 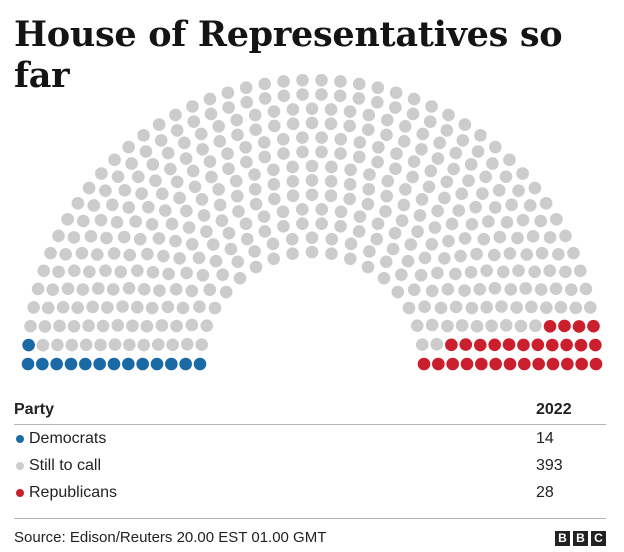 What do you see at coordinates (68, 438) in the screenshot?
I see `democrats-label: Democrats` at bounding box center [68, 438].